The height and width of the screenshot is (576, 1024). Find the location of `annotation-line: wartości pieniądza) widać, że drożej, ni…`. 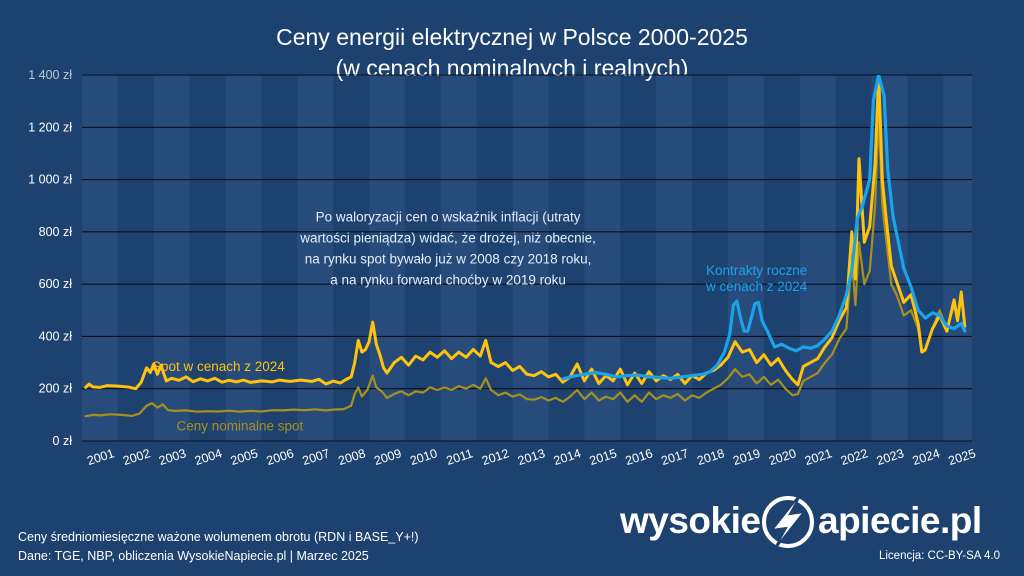

annotation-line: wartości pieniądza) widać, że drożej, ni… is located at coordinates (447, 237).